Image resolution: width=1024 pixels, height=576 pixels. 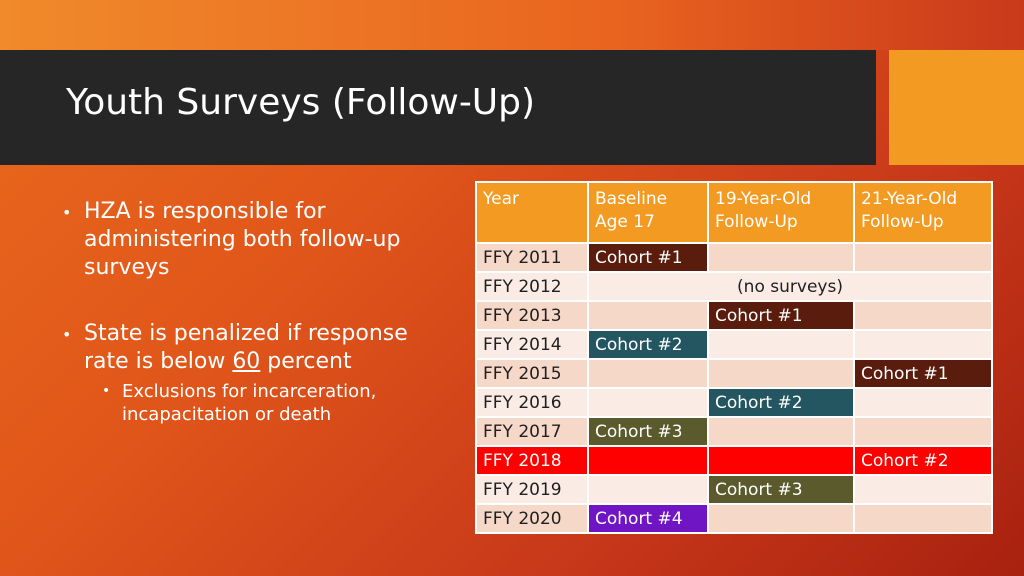 What do you see at coordinates (532, 431) in the screenshot?
I see `year-cell: FFY 2017` at bounding box center [532, 431].